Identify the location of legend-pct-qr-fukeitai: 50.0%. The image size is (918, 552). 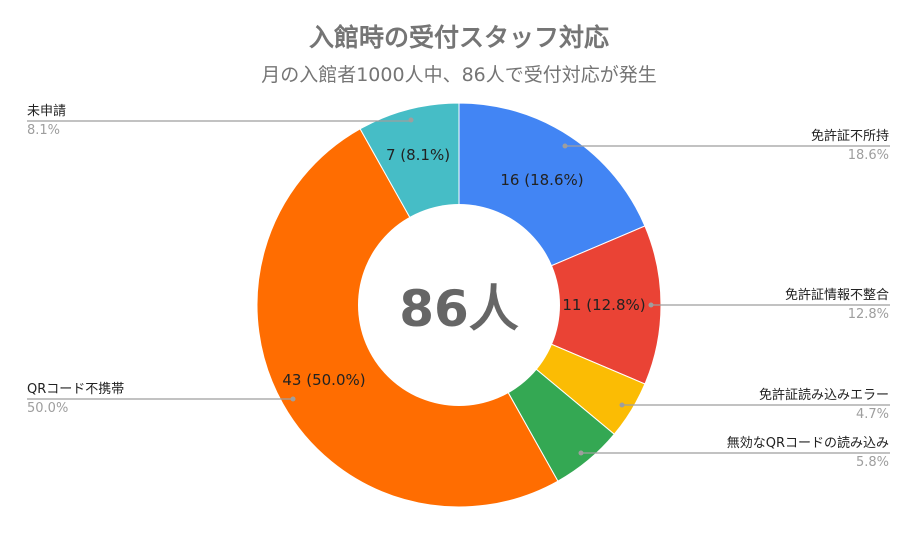
(48, 408).